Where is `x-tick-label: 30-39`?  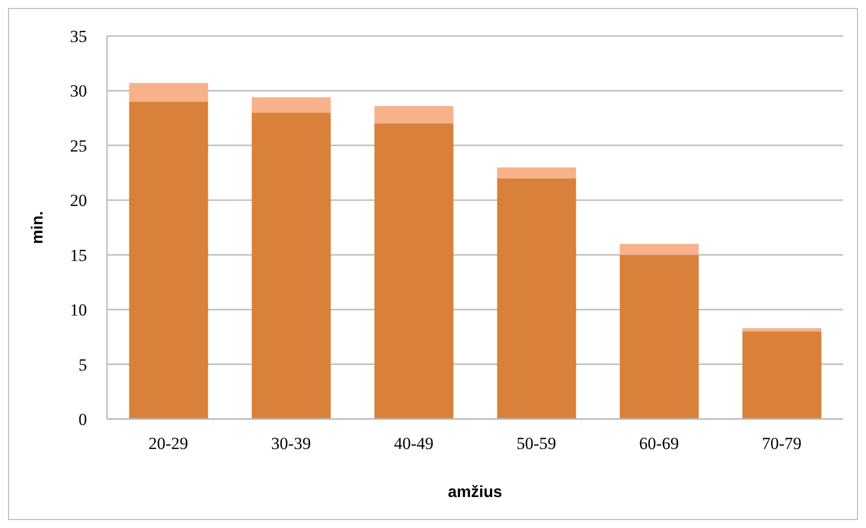 x-tick-label: 30-39 is located at coordinates (291, 444).